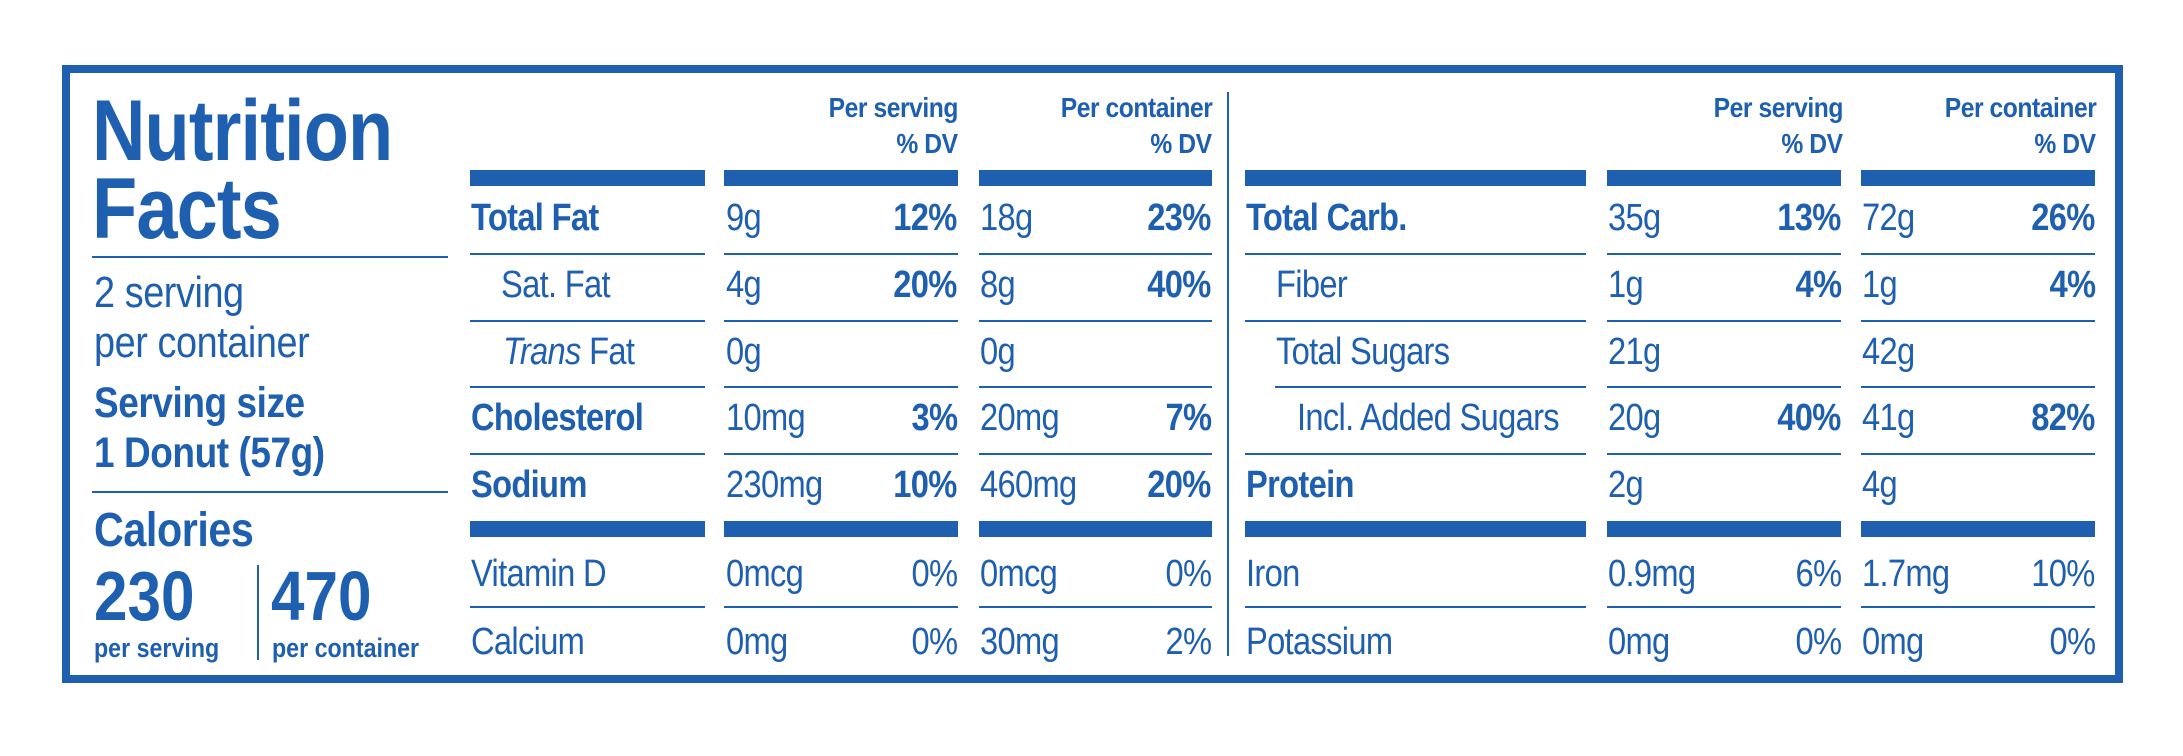 The width and height of the screenshot is (2183, 756). Describe the element at coordinates (1652, 574) in the screenshot. I see `serving-amount: 0.9mg` at that location.